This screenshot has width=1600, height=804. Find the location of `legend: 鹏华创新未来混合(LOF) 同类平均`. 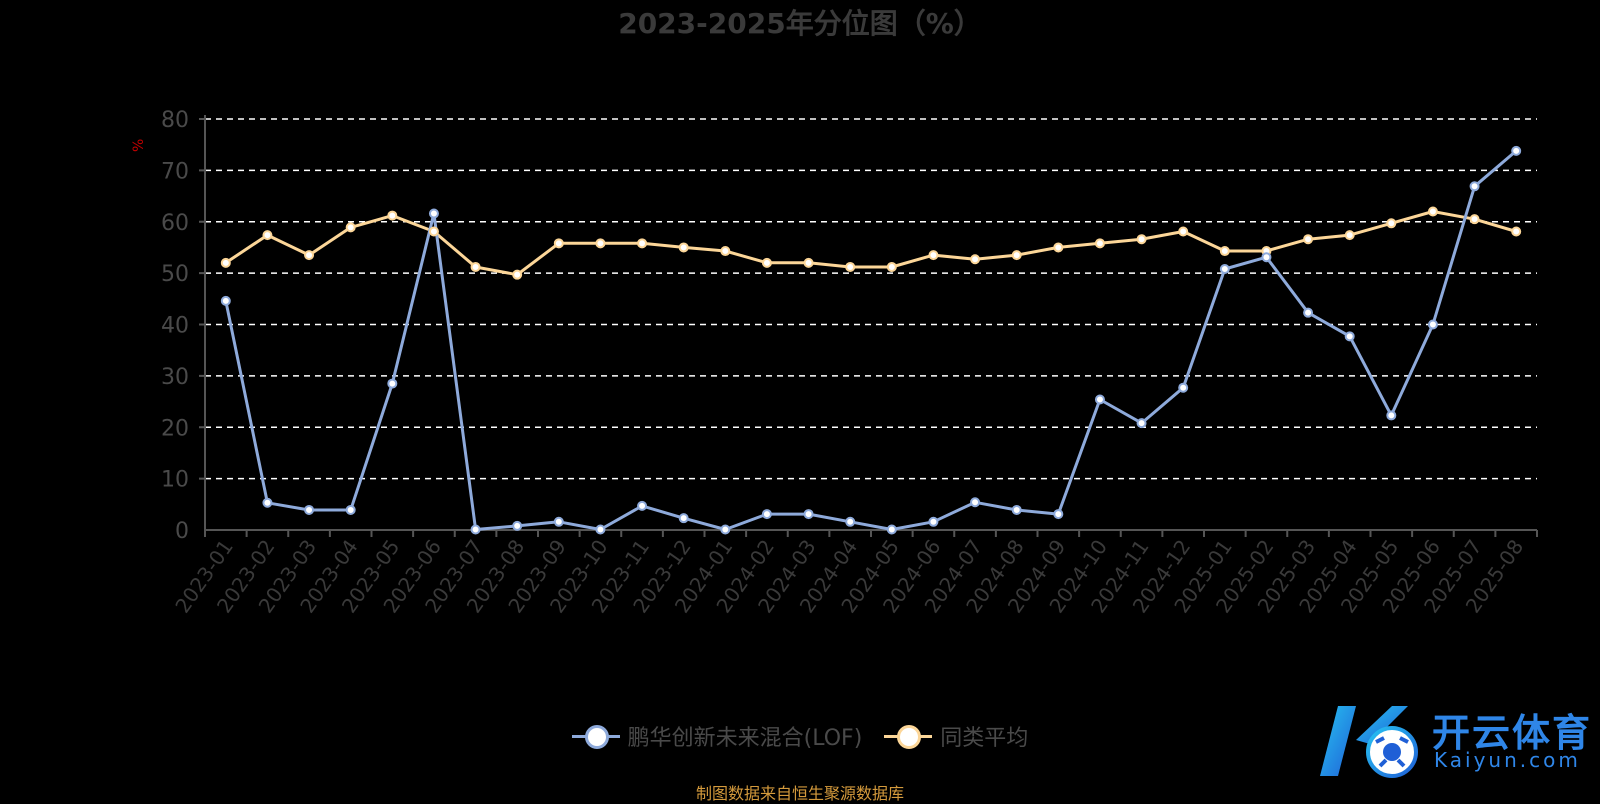

legend: 鹏华创新未来混合(LOF) 同类平均 is located at coordinates (800, 736).